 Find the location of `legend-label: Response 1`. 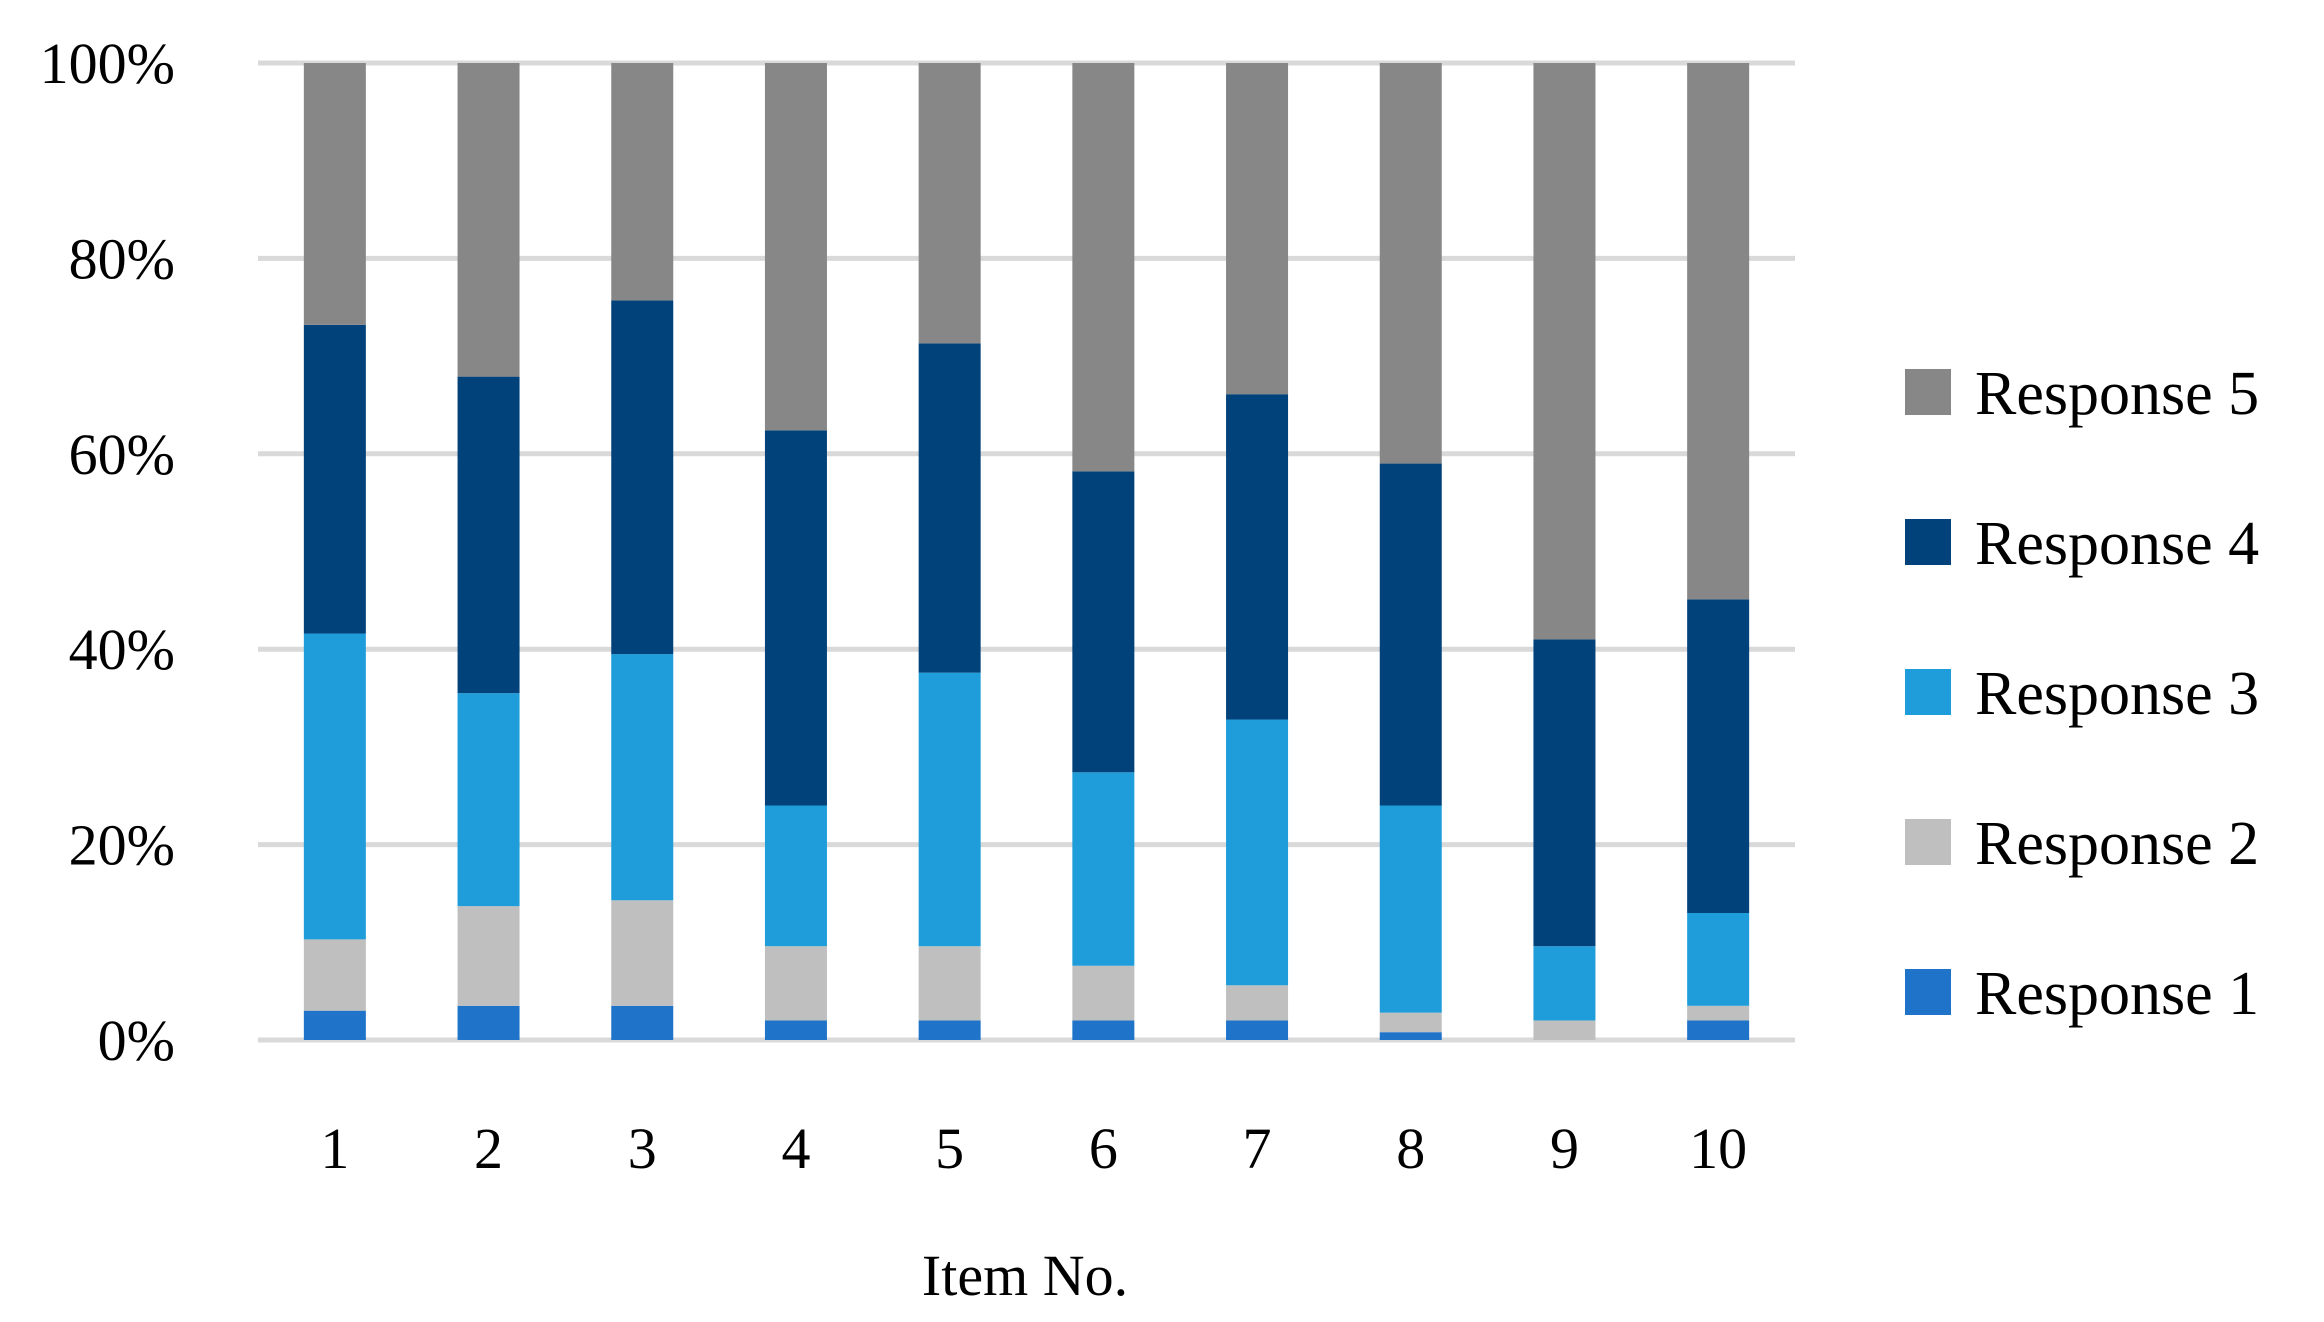

legend-label: Response 1 is located at coordinates (2117, 994).